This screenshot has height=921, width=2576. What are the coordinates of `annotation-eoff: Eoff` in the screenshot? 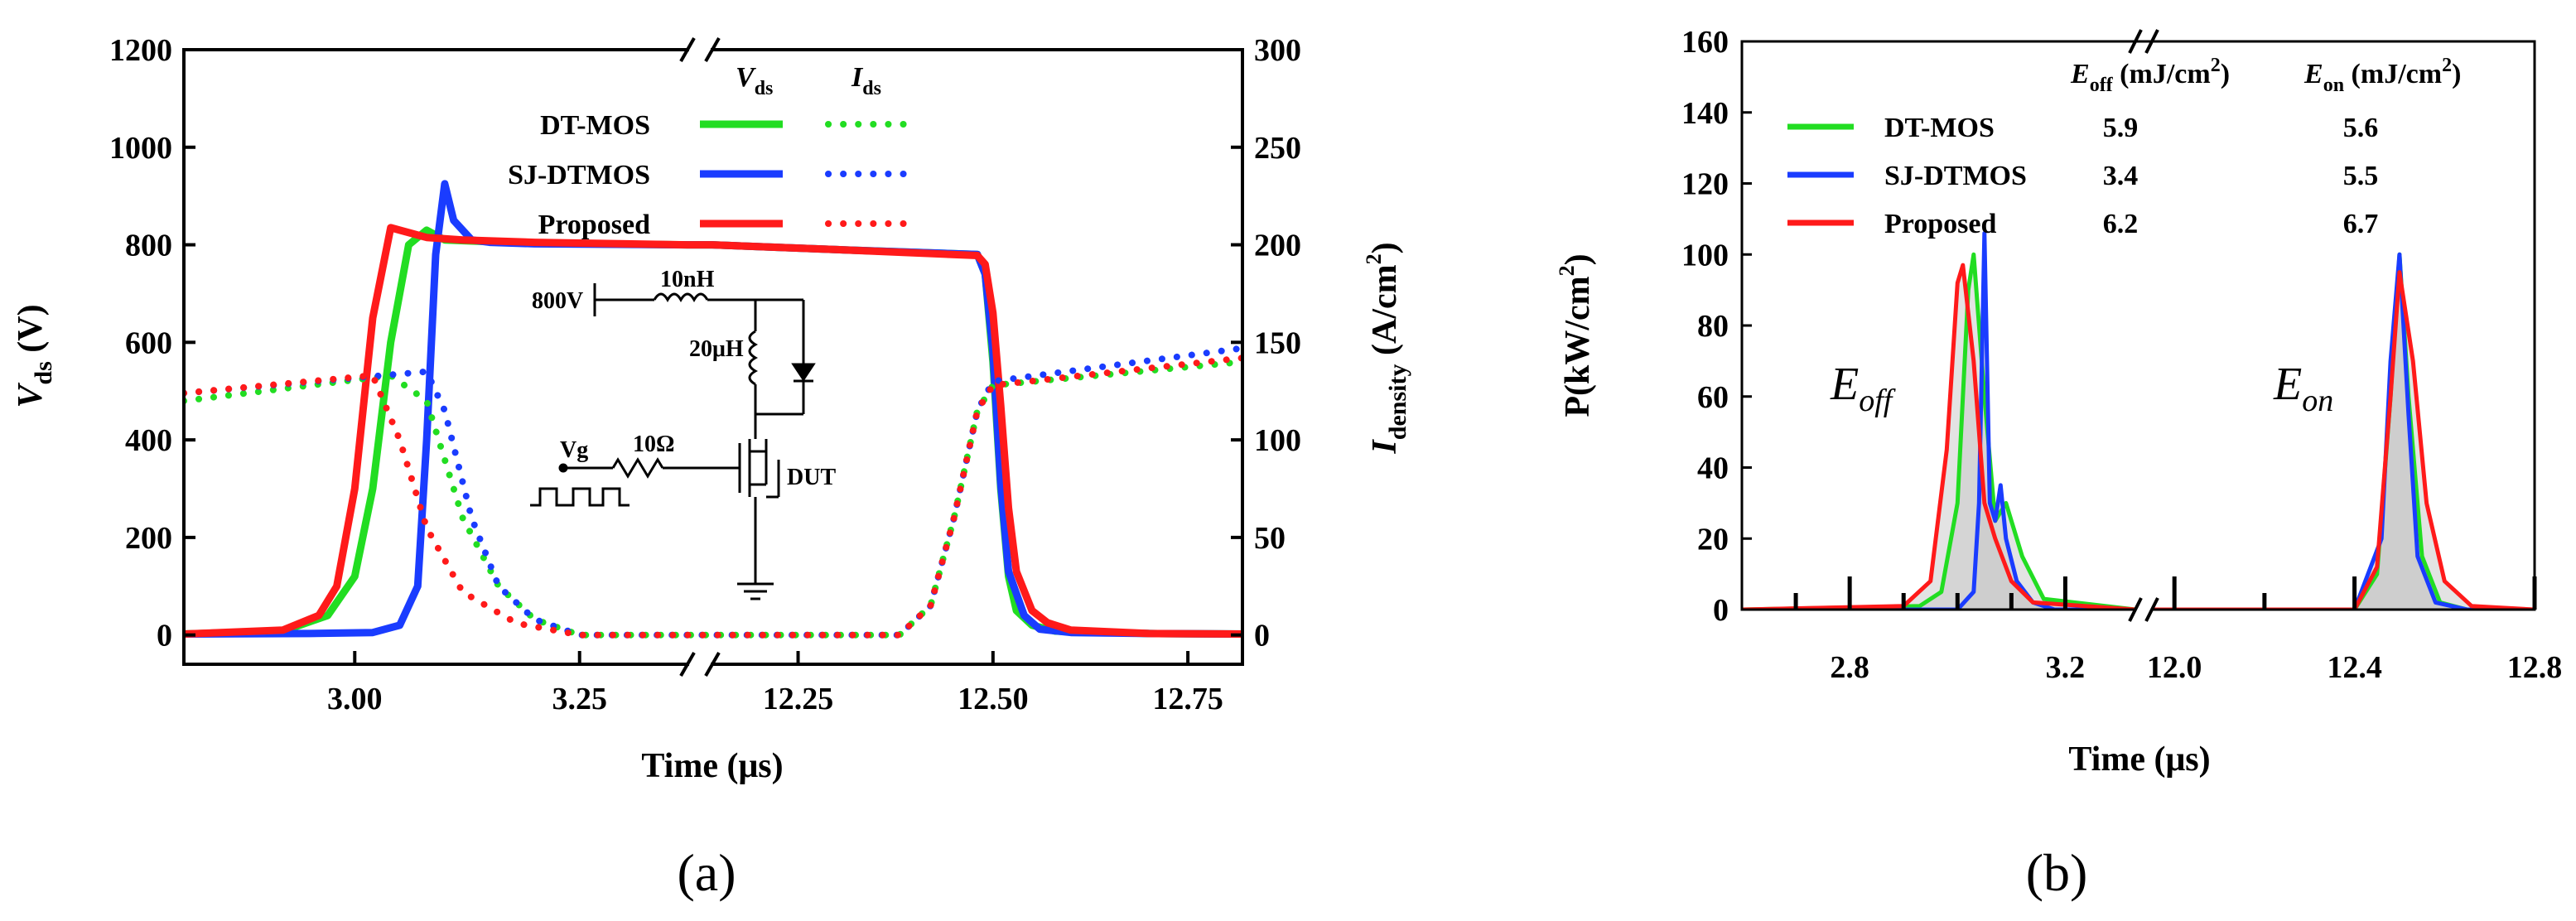 It's located at (1863, 388).